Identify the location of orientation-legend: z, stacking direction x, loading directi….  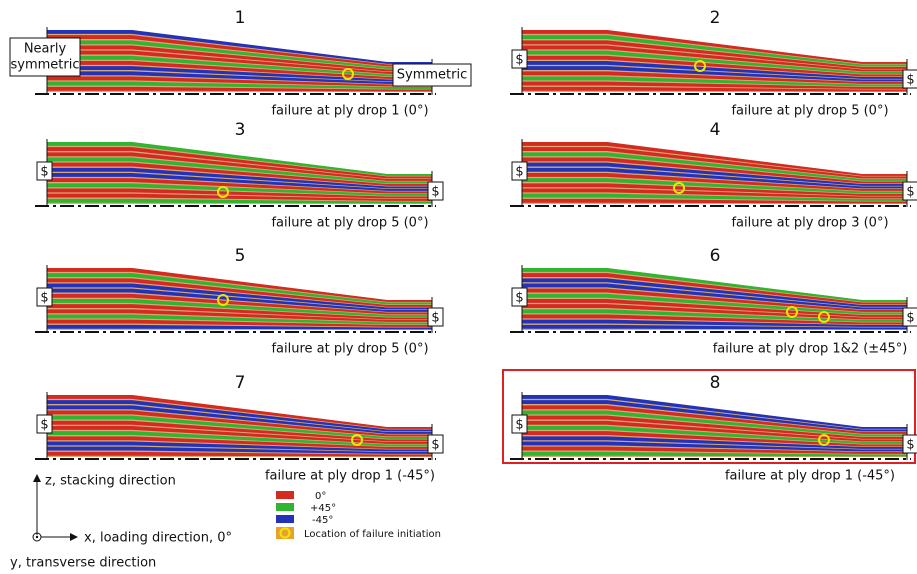
(121, 522).